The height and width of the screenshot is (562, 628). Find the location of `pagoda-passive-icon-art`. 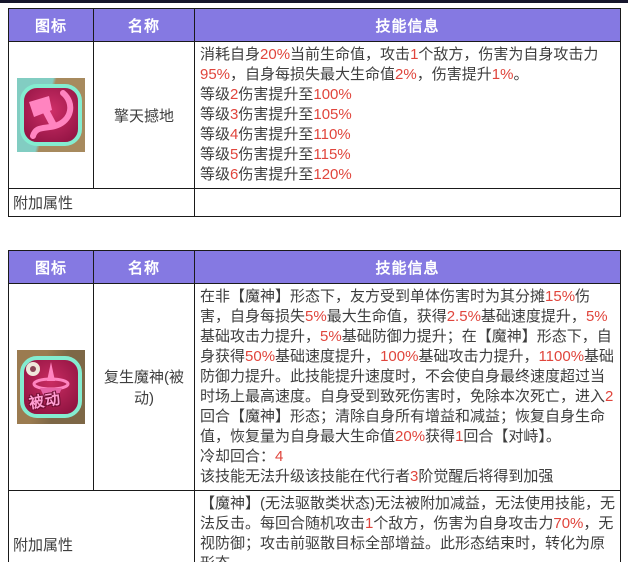

pagoda-passive-icon-art is located at coordinates (51, 387).